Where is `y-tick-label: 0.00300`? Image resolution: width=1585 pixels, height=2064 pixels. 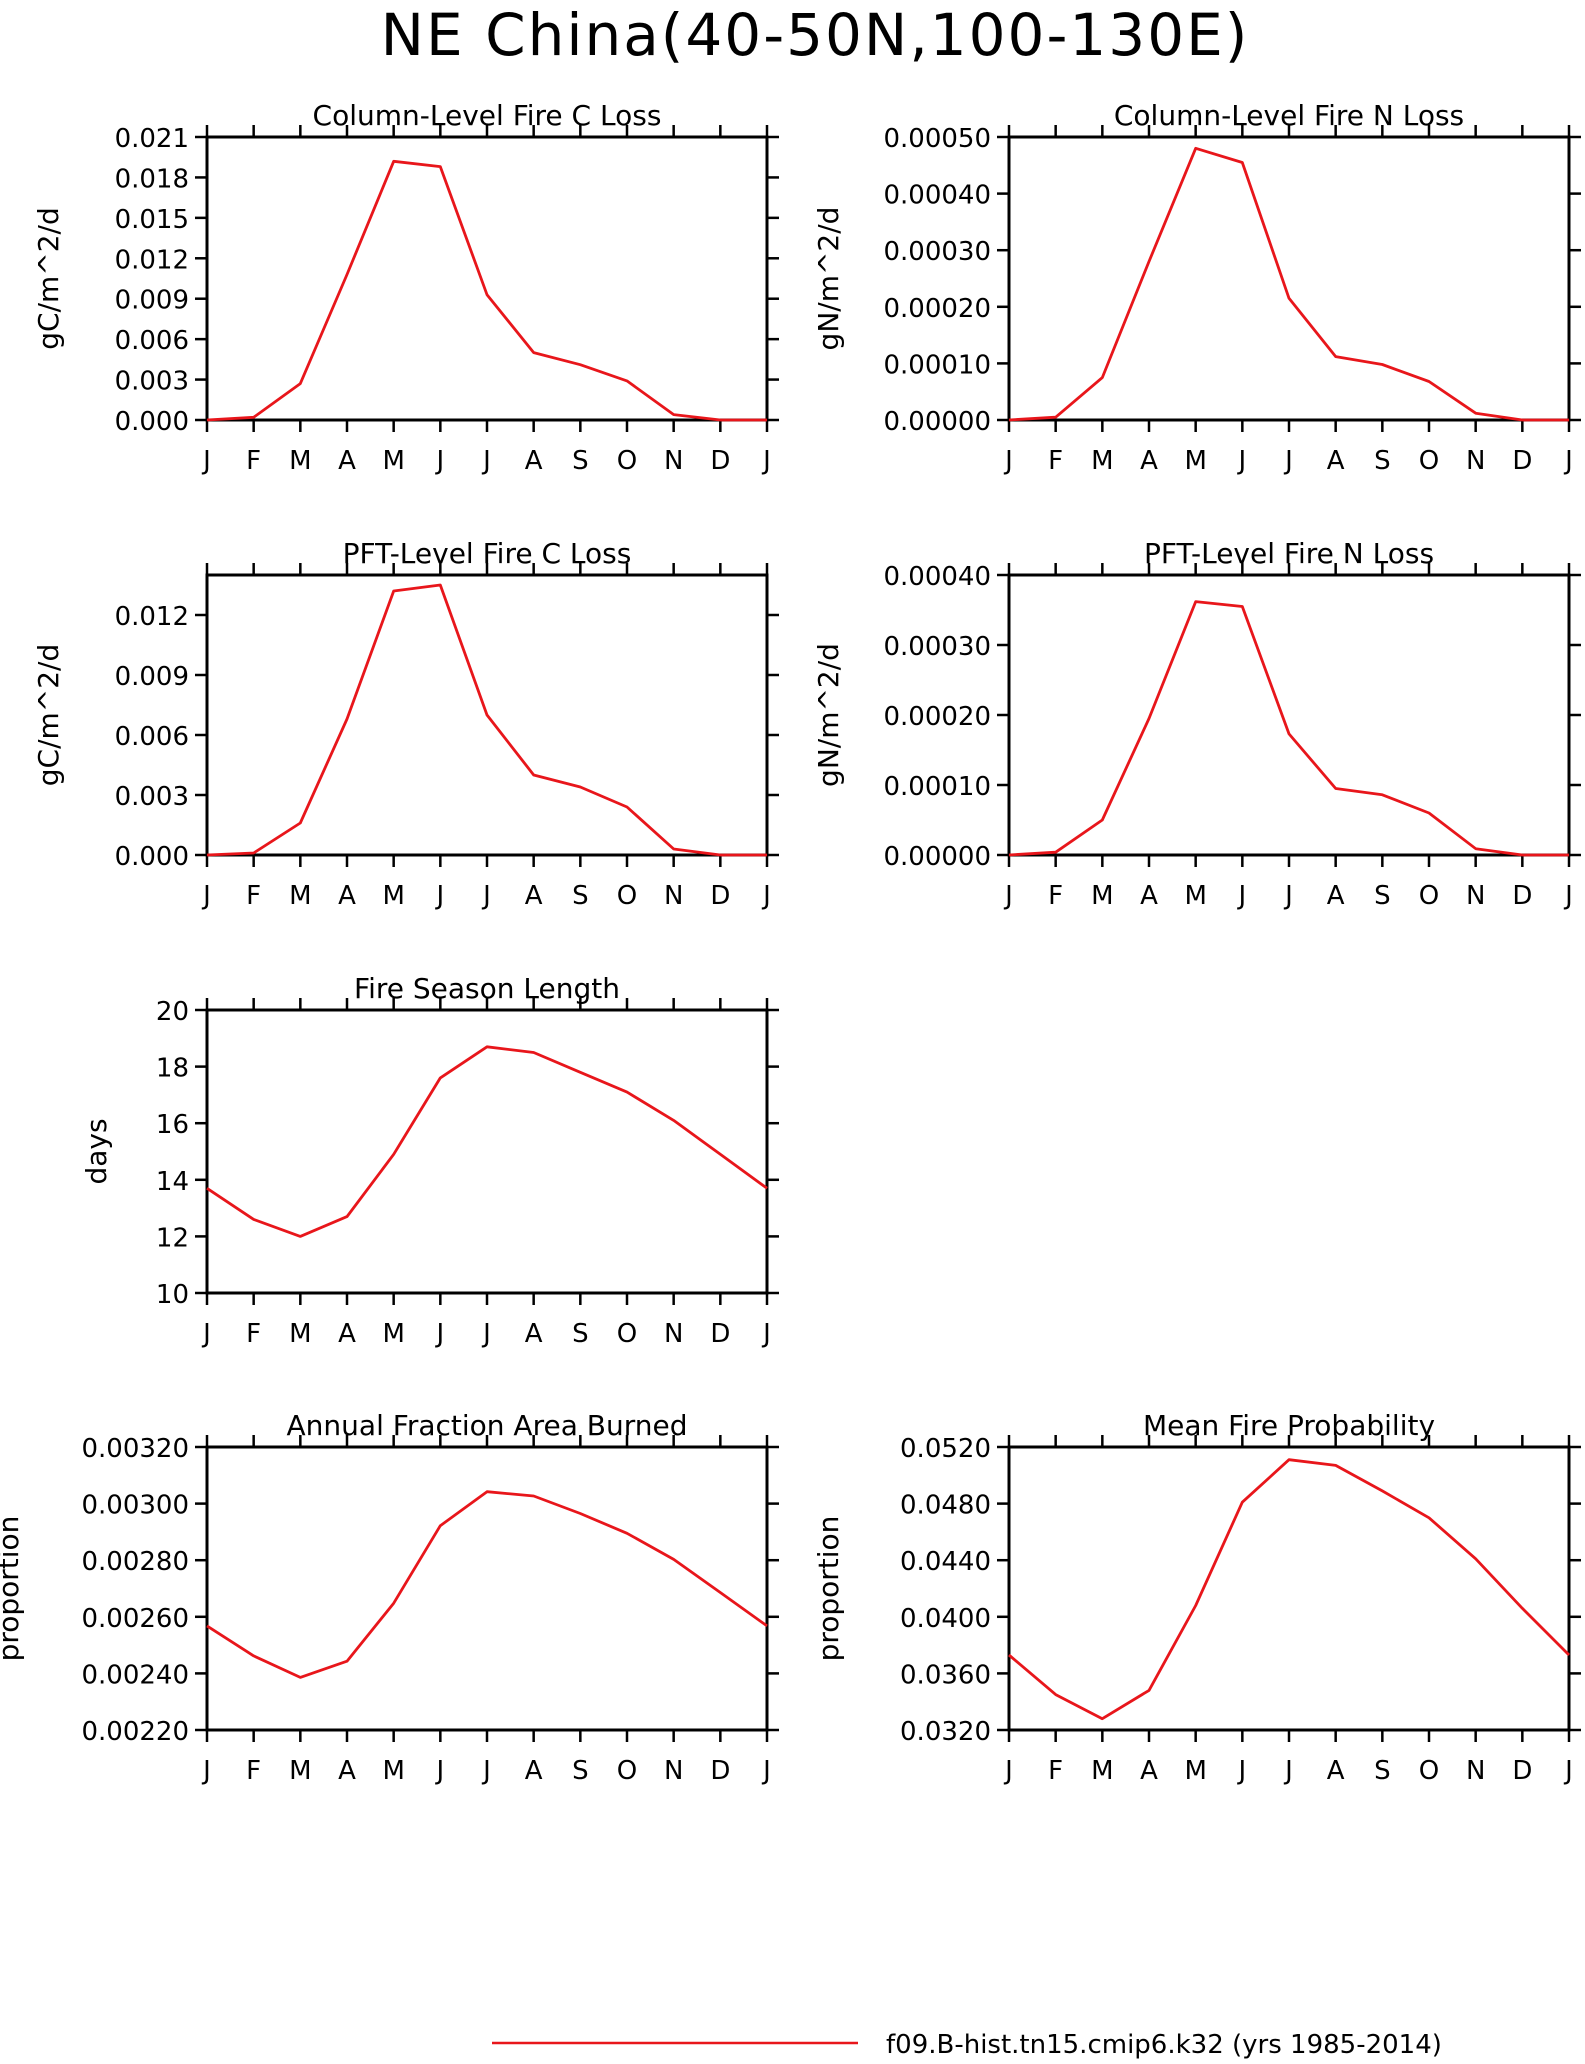
y-tick-label: 0.00300 is located at coordinates (135, 1506).